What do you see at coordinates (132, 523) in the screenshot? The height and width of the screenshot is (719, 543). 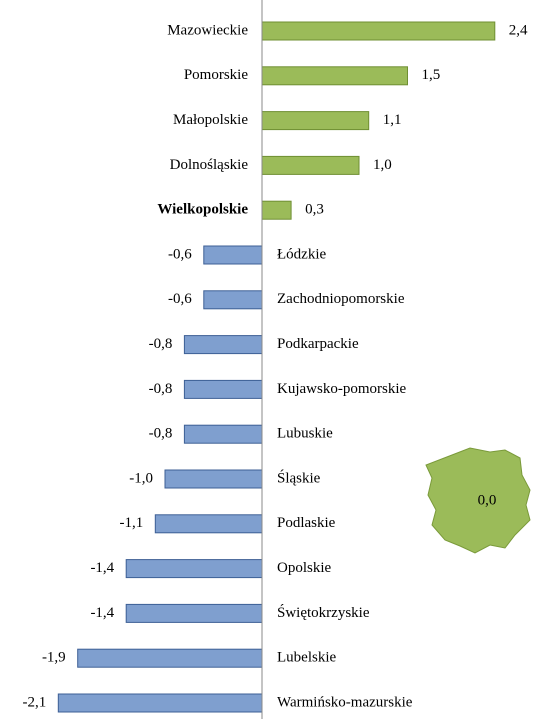 I see `value-label: -1,1` at bounding box center [132, 523].